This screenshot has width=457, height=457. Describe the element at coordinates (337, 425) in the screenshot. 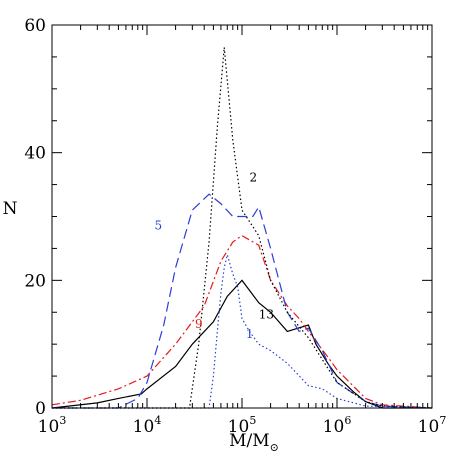

I see `x-tick-label: 10⁶` at that location.